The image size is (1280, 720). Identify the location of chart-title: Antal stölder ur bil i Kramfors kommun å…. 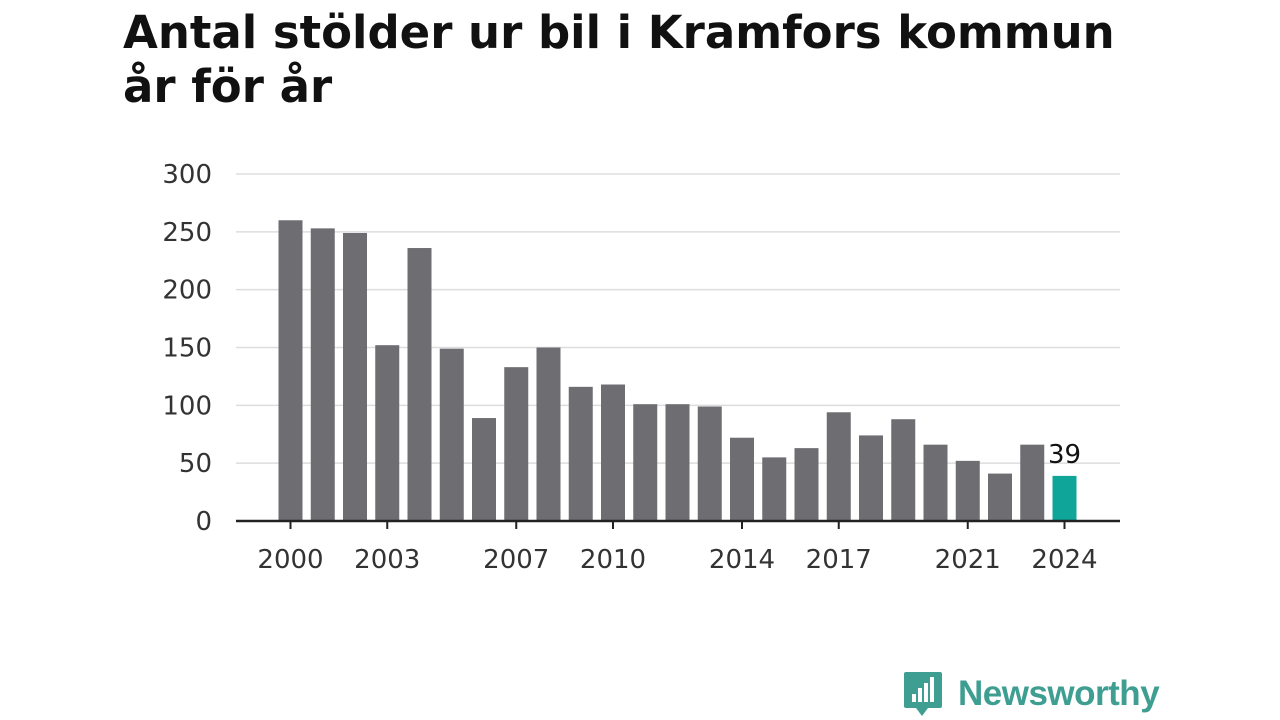
(619, 59).